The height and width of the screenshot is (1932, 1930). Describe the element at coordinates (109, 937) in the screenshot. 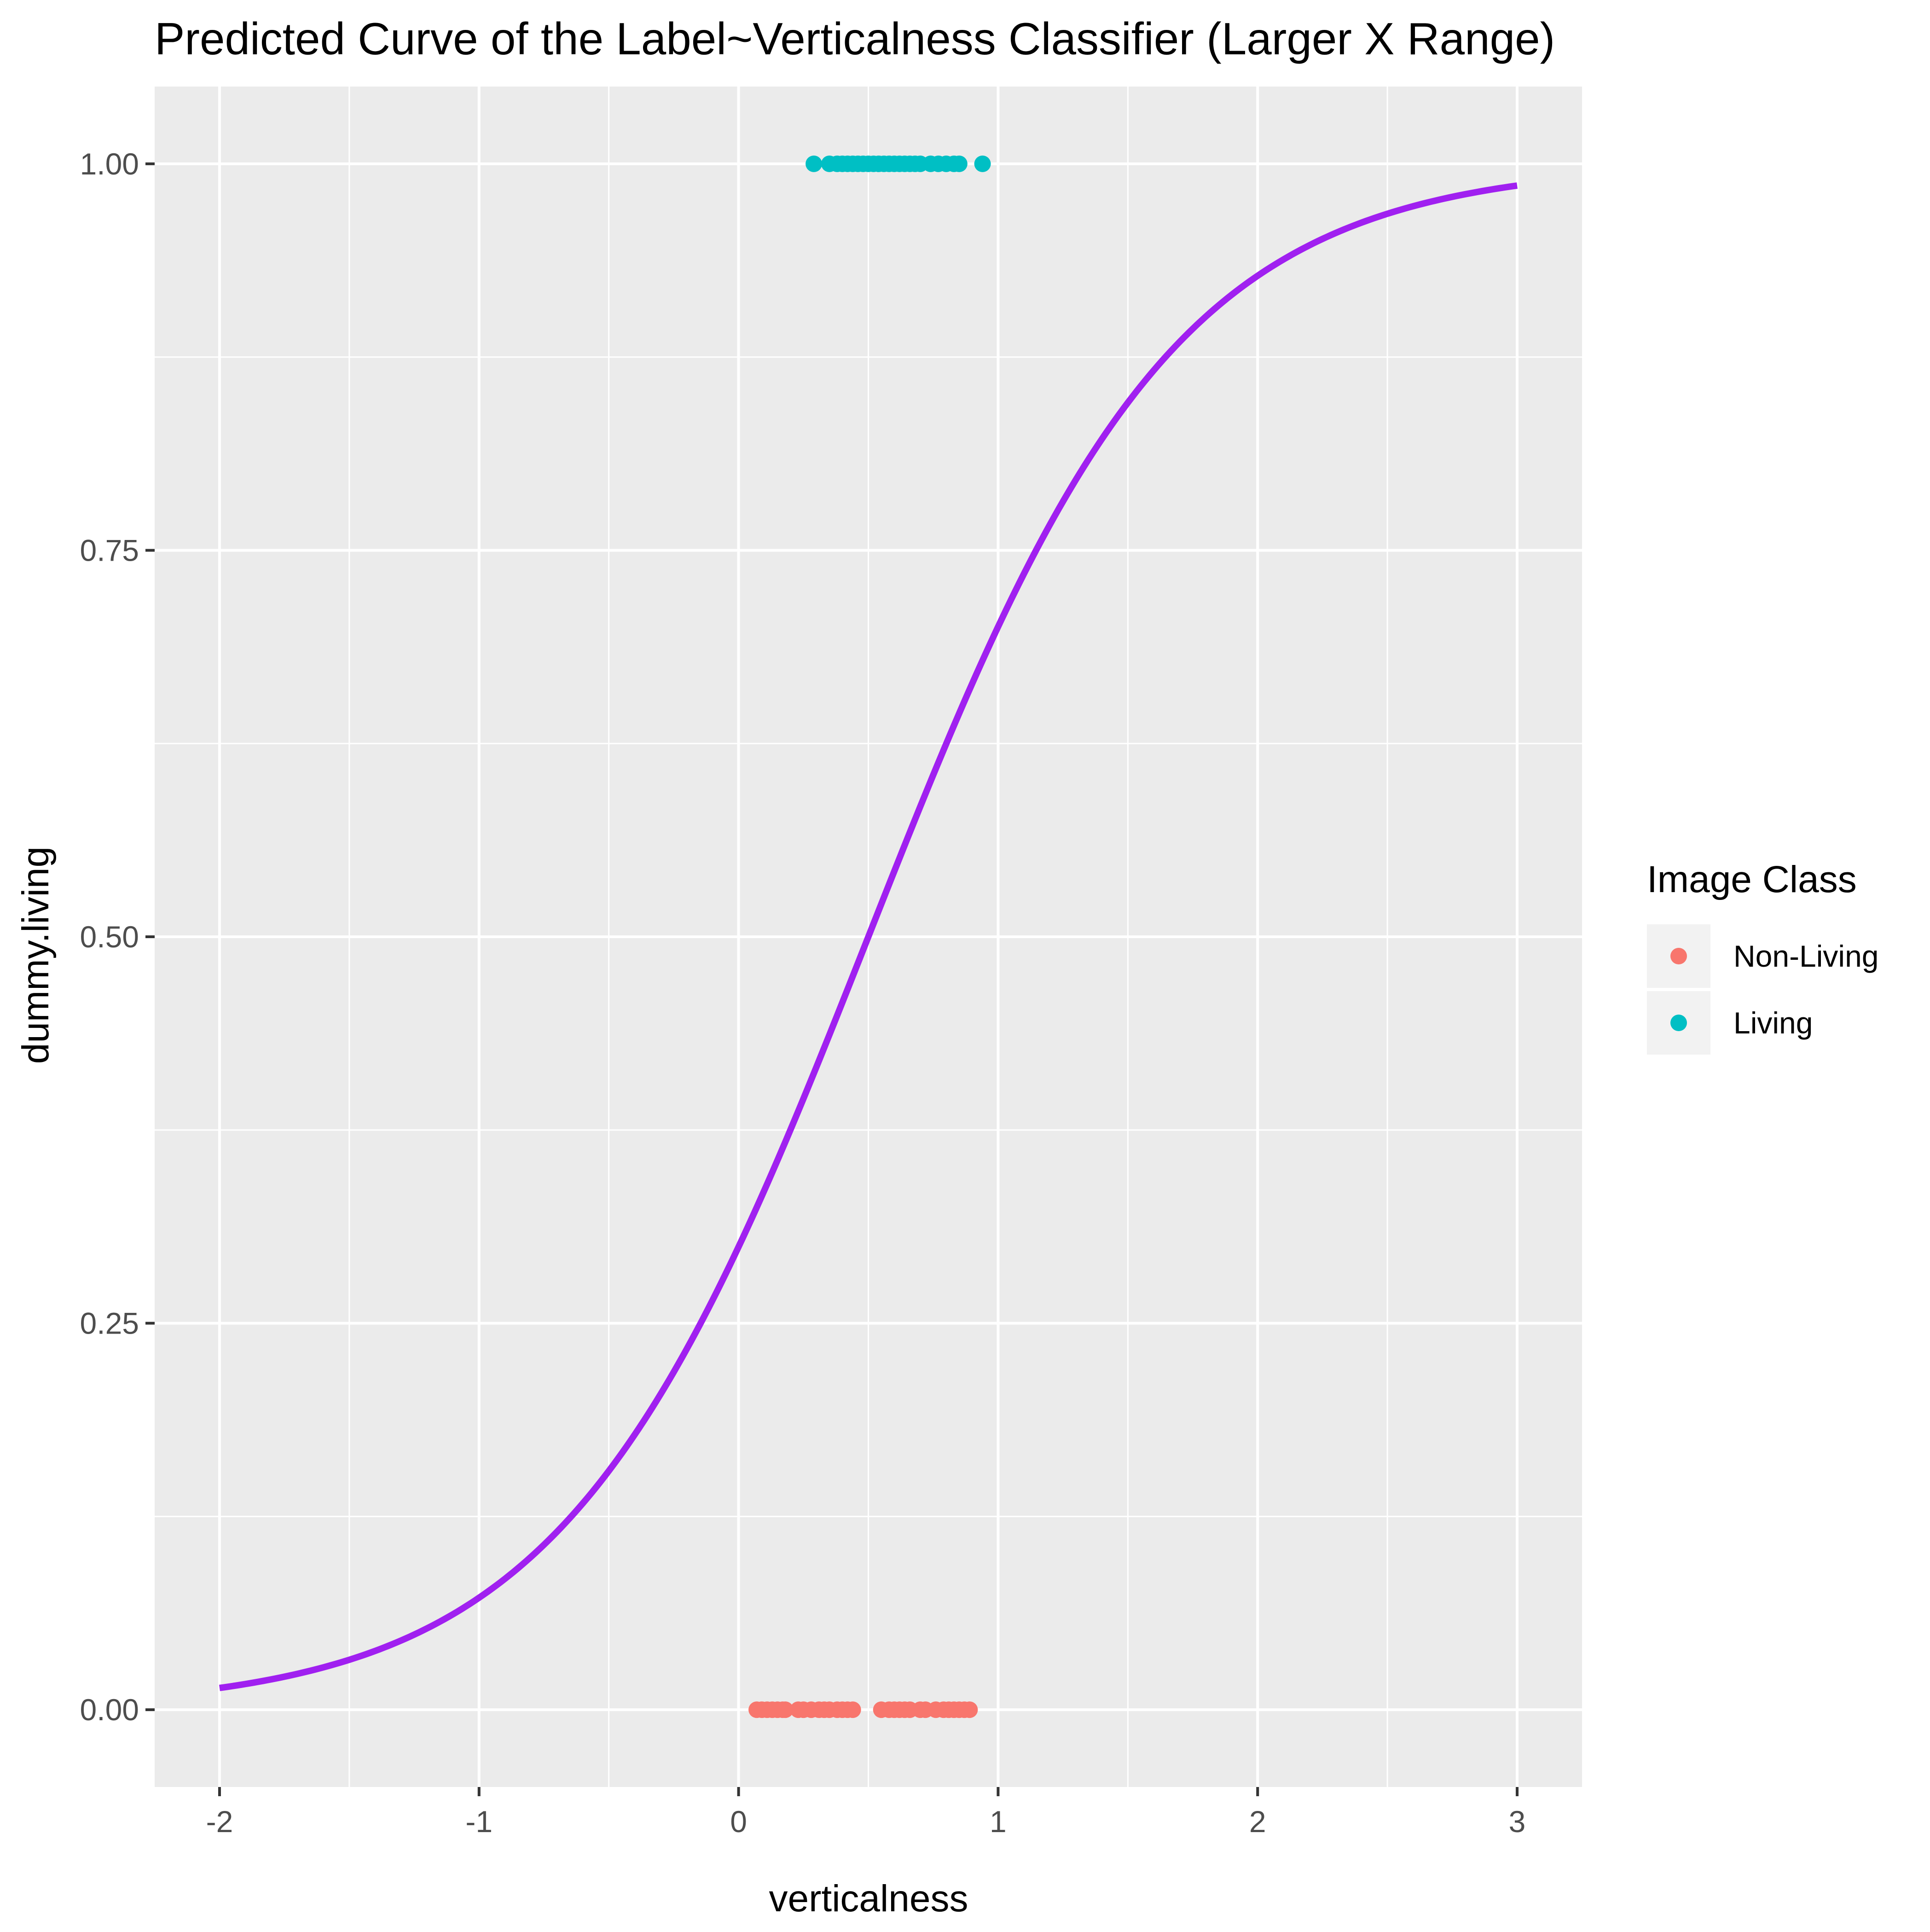

I see `y-tick-label: 0.50` at that location.